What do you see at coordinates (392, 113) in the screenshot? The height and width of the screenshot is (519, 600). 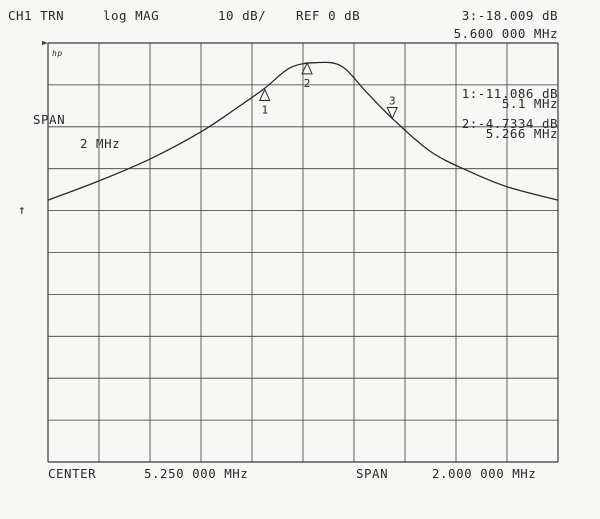 I see `marker-3-icon` at bounding box center [392, 113].